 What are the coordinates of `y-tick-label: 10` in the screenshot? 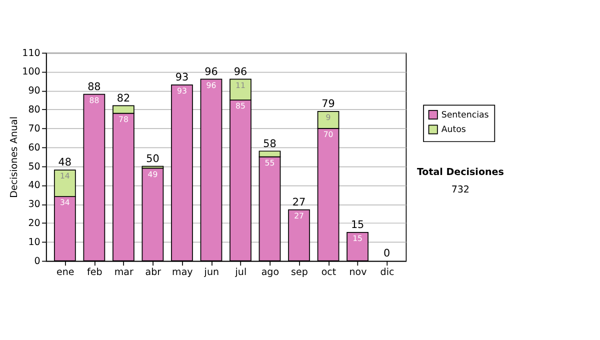 It's located at (34, 242).